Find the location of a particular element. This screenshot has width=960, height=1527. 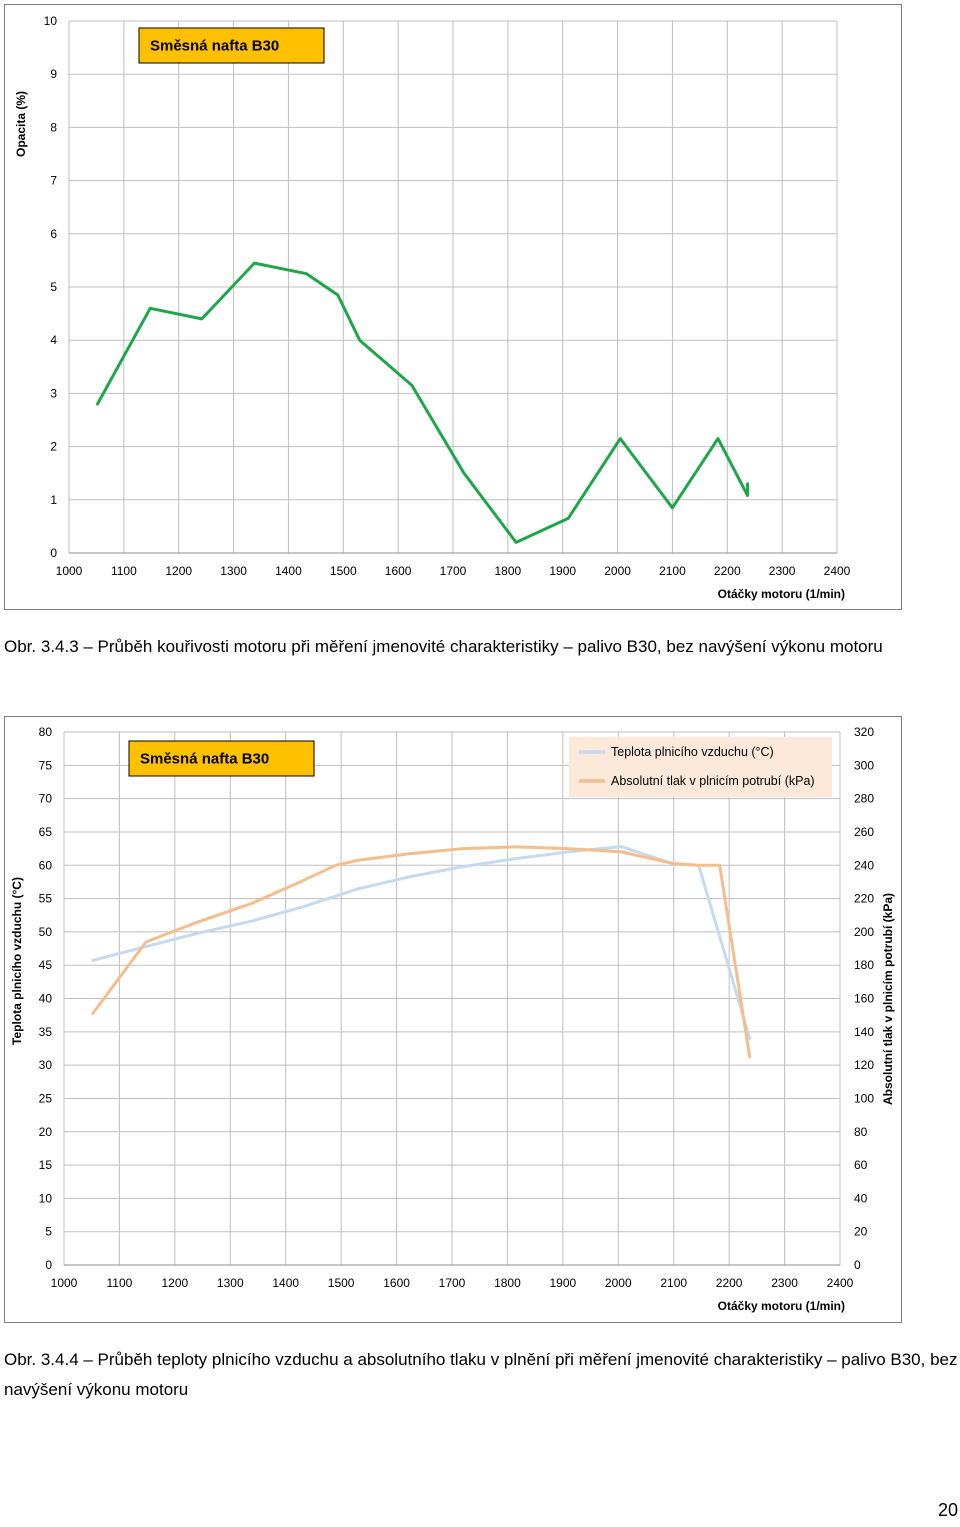

y2-tick-label: 80 is located at coordinates (861, 1132).